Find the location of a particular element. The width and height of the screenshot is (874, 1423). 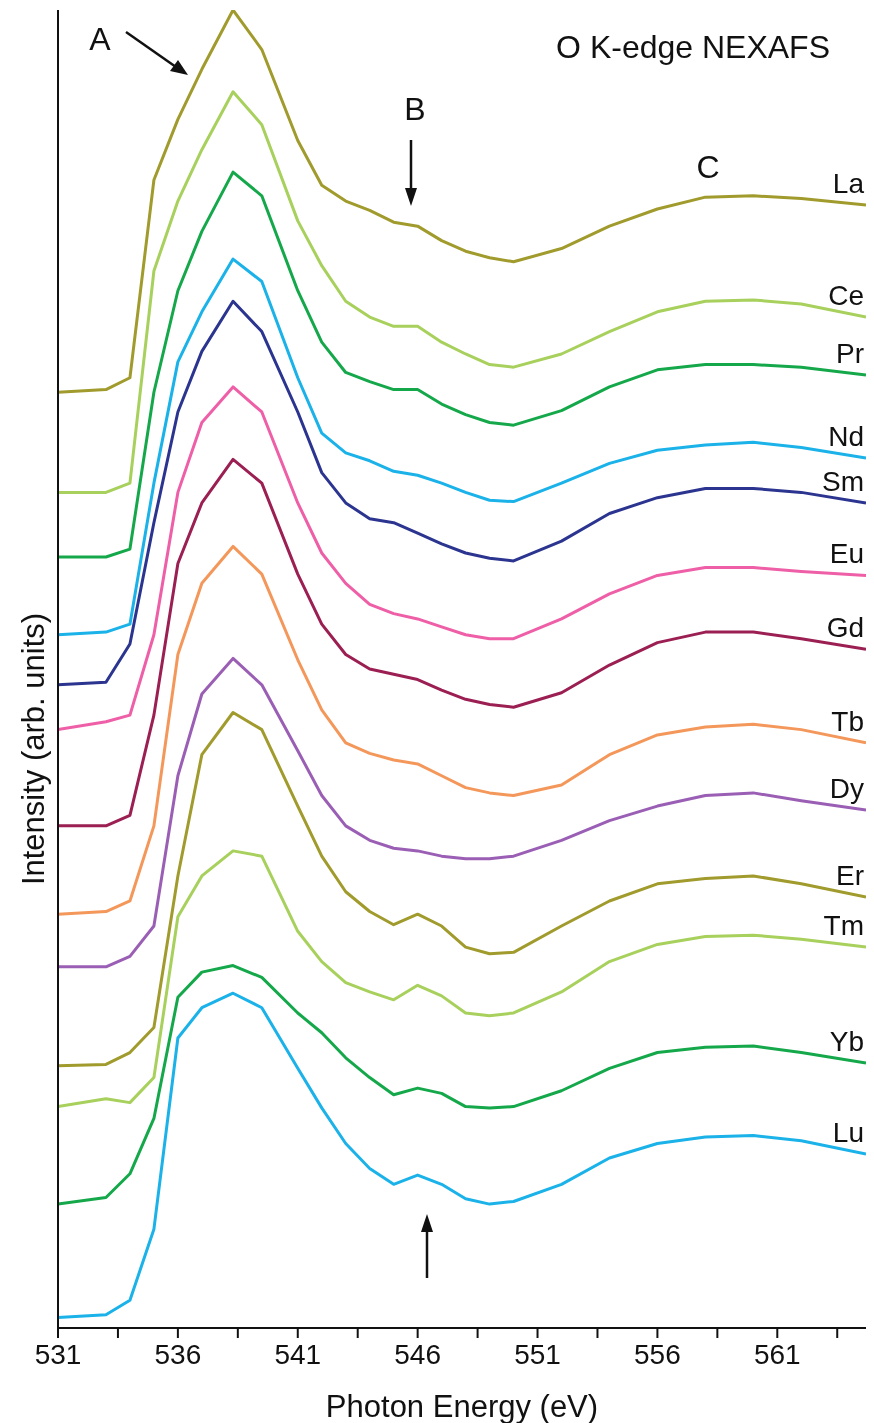

series-label: Er is located at coordinates (850, 876).